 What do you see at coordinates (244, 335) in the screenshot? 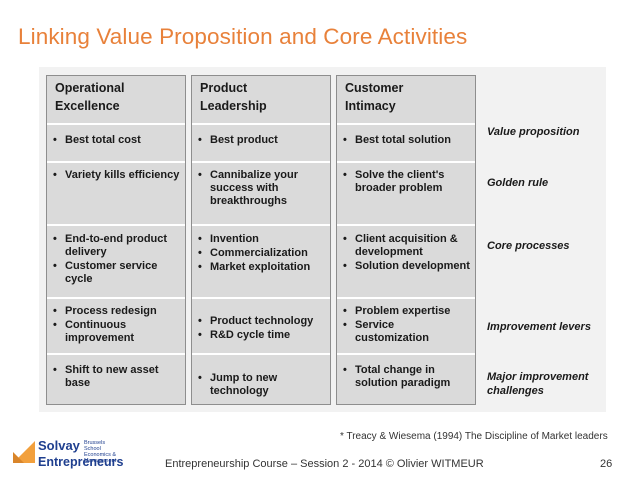
I see `bullet-item: • R&D cycle time` at bounding box center [244, 335].